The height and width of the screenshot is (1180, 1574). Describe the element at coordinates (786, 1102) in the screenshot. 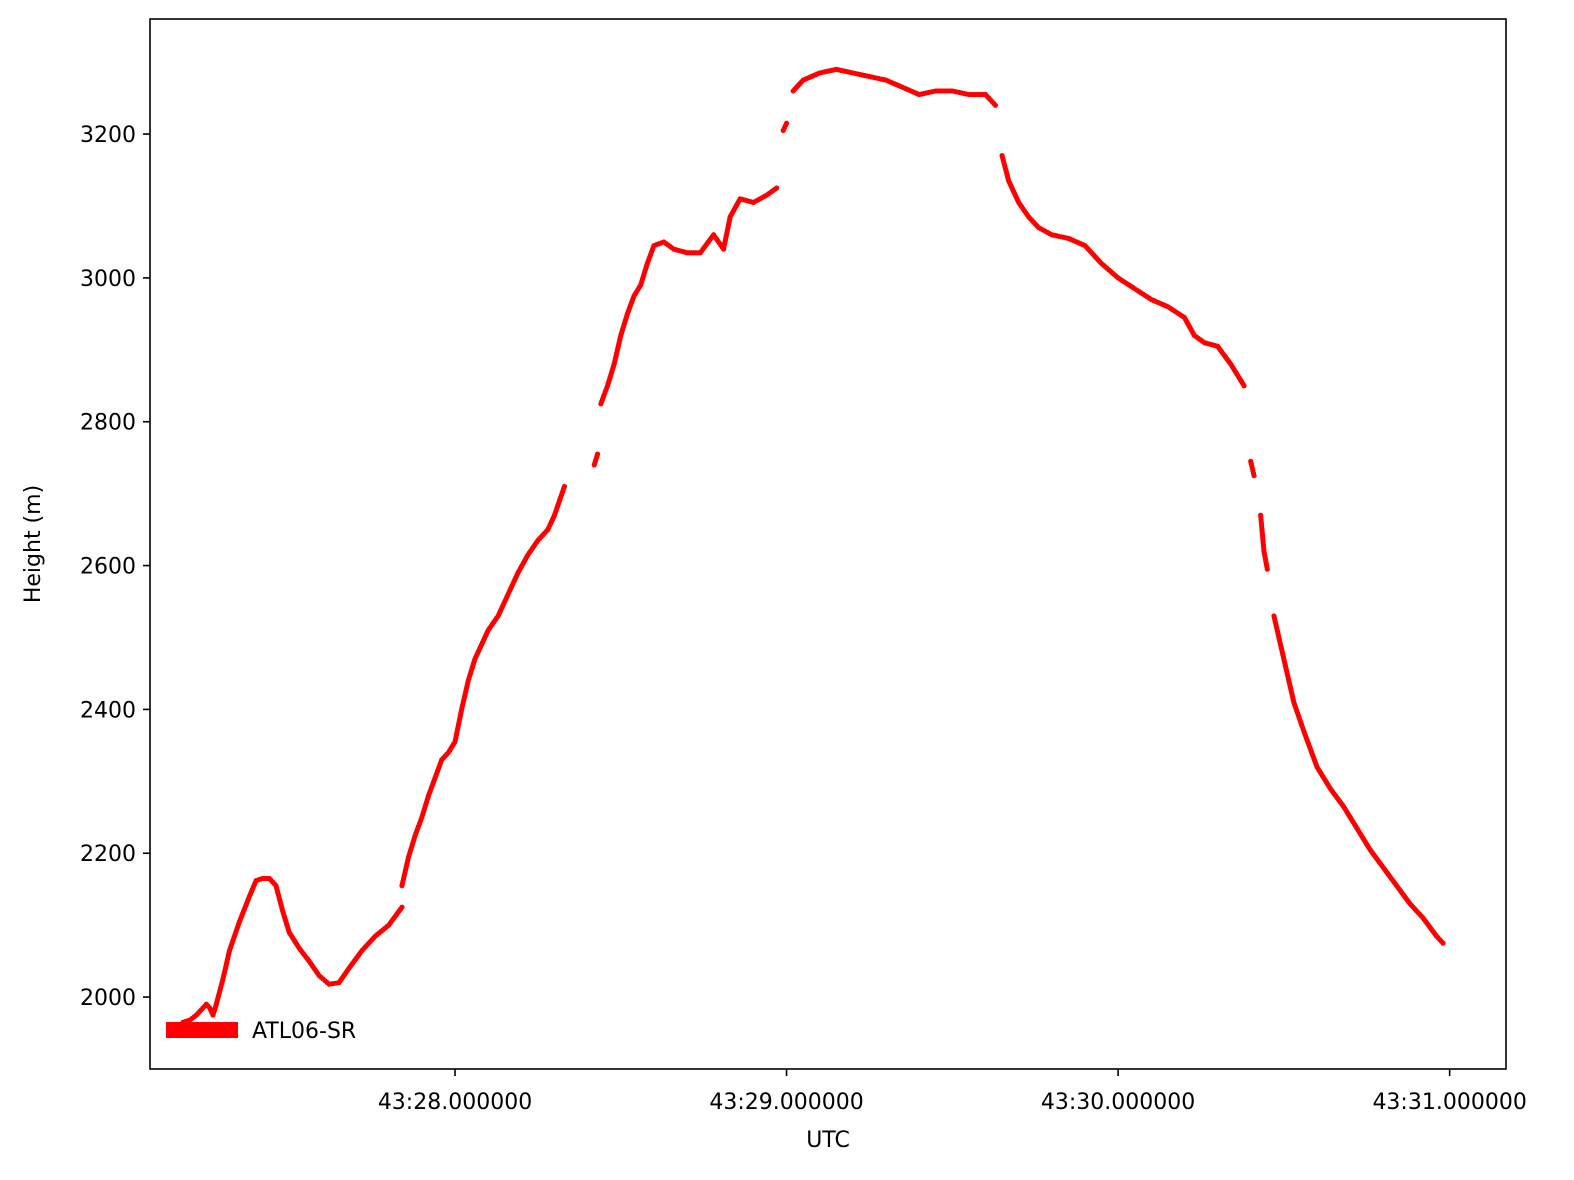

I see `x-tick-label: 43:29.000000` at that location.